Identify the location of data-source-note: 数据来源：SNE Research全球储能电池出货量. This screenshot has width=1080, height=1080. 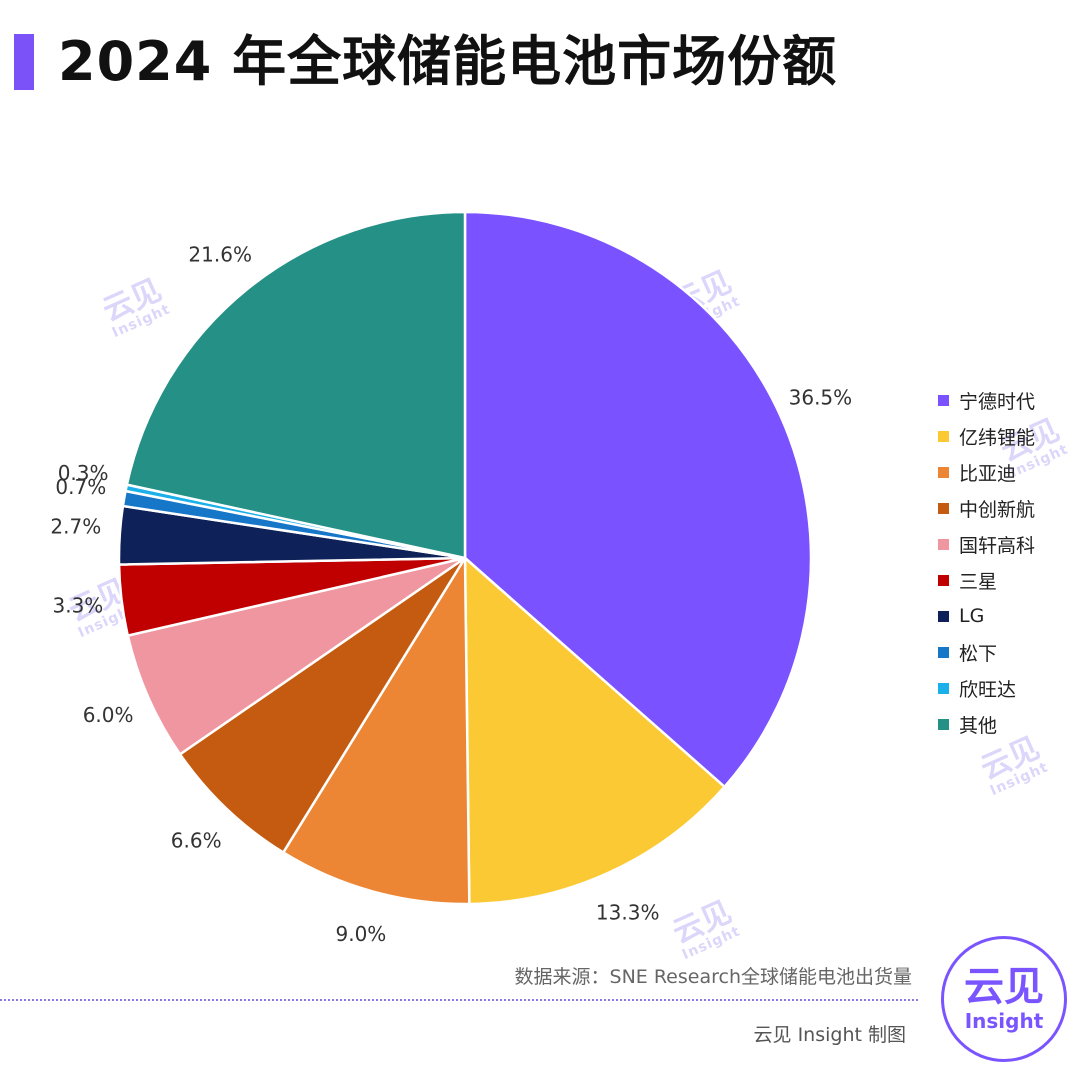
(713, 977).